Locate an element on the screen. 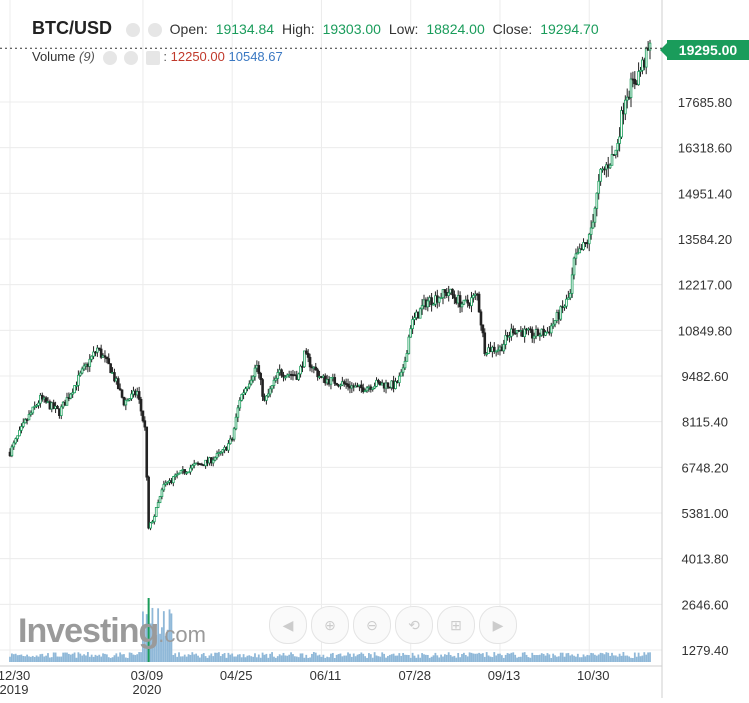 This screenshot has height=703, width=749. close-icon is located at coordinates (152, 57).